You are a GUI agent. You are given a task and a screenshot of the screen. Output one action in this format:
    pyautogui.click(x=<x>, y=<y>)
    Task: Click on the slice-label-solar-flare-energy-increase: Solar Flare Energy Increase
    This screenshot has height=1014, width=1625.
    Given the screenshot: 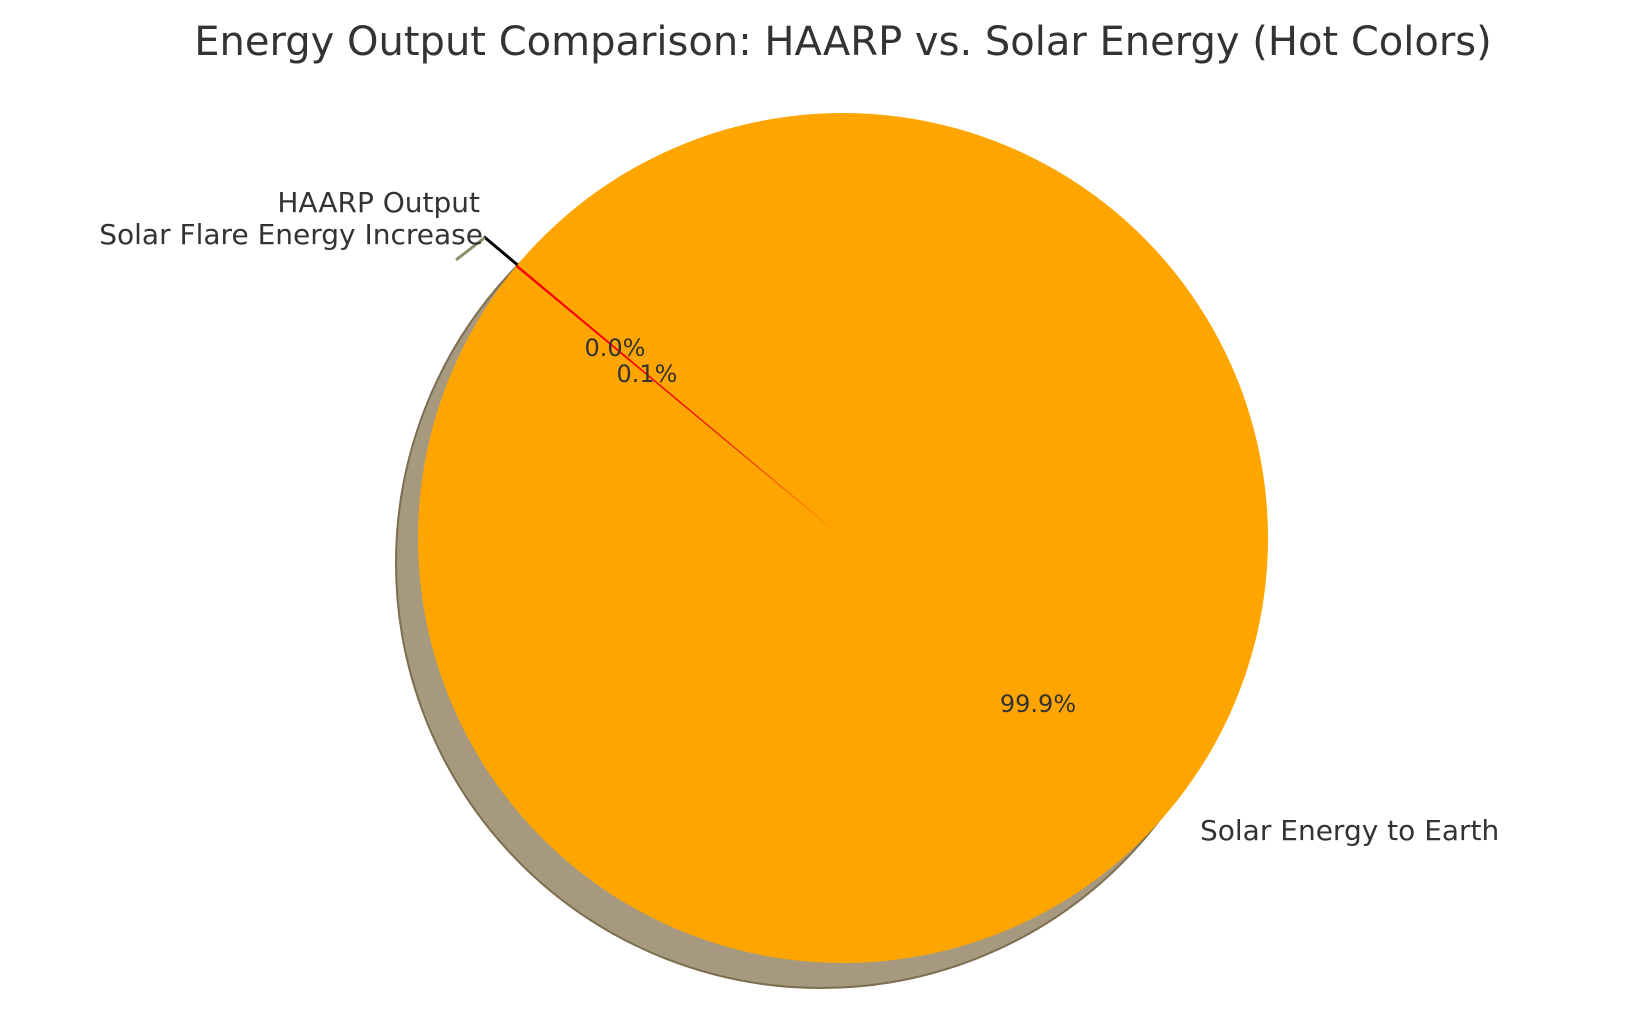 What is the action you would take?
    pyautogui.click(x=291, y=234)
    